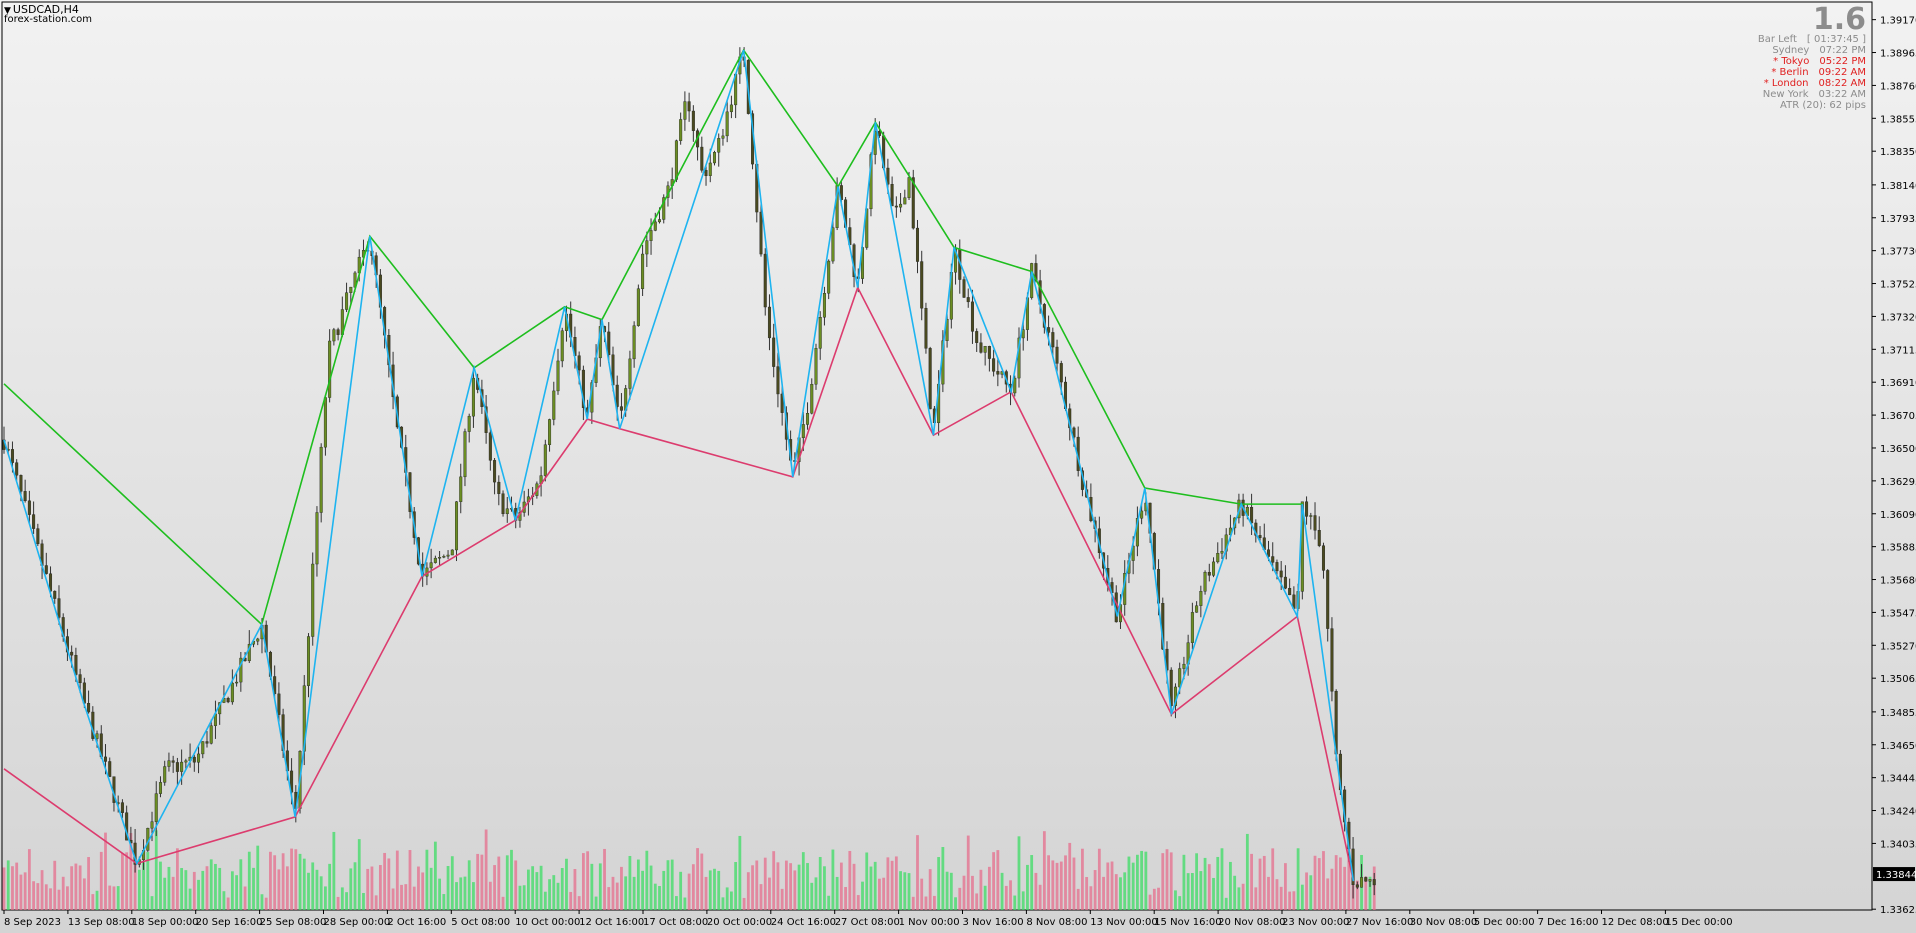 The image size is (1916, 933). I want to click on website-label: forex-station.com, so click(48, 19).